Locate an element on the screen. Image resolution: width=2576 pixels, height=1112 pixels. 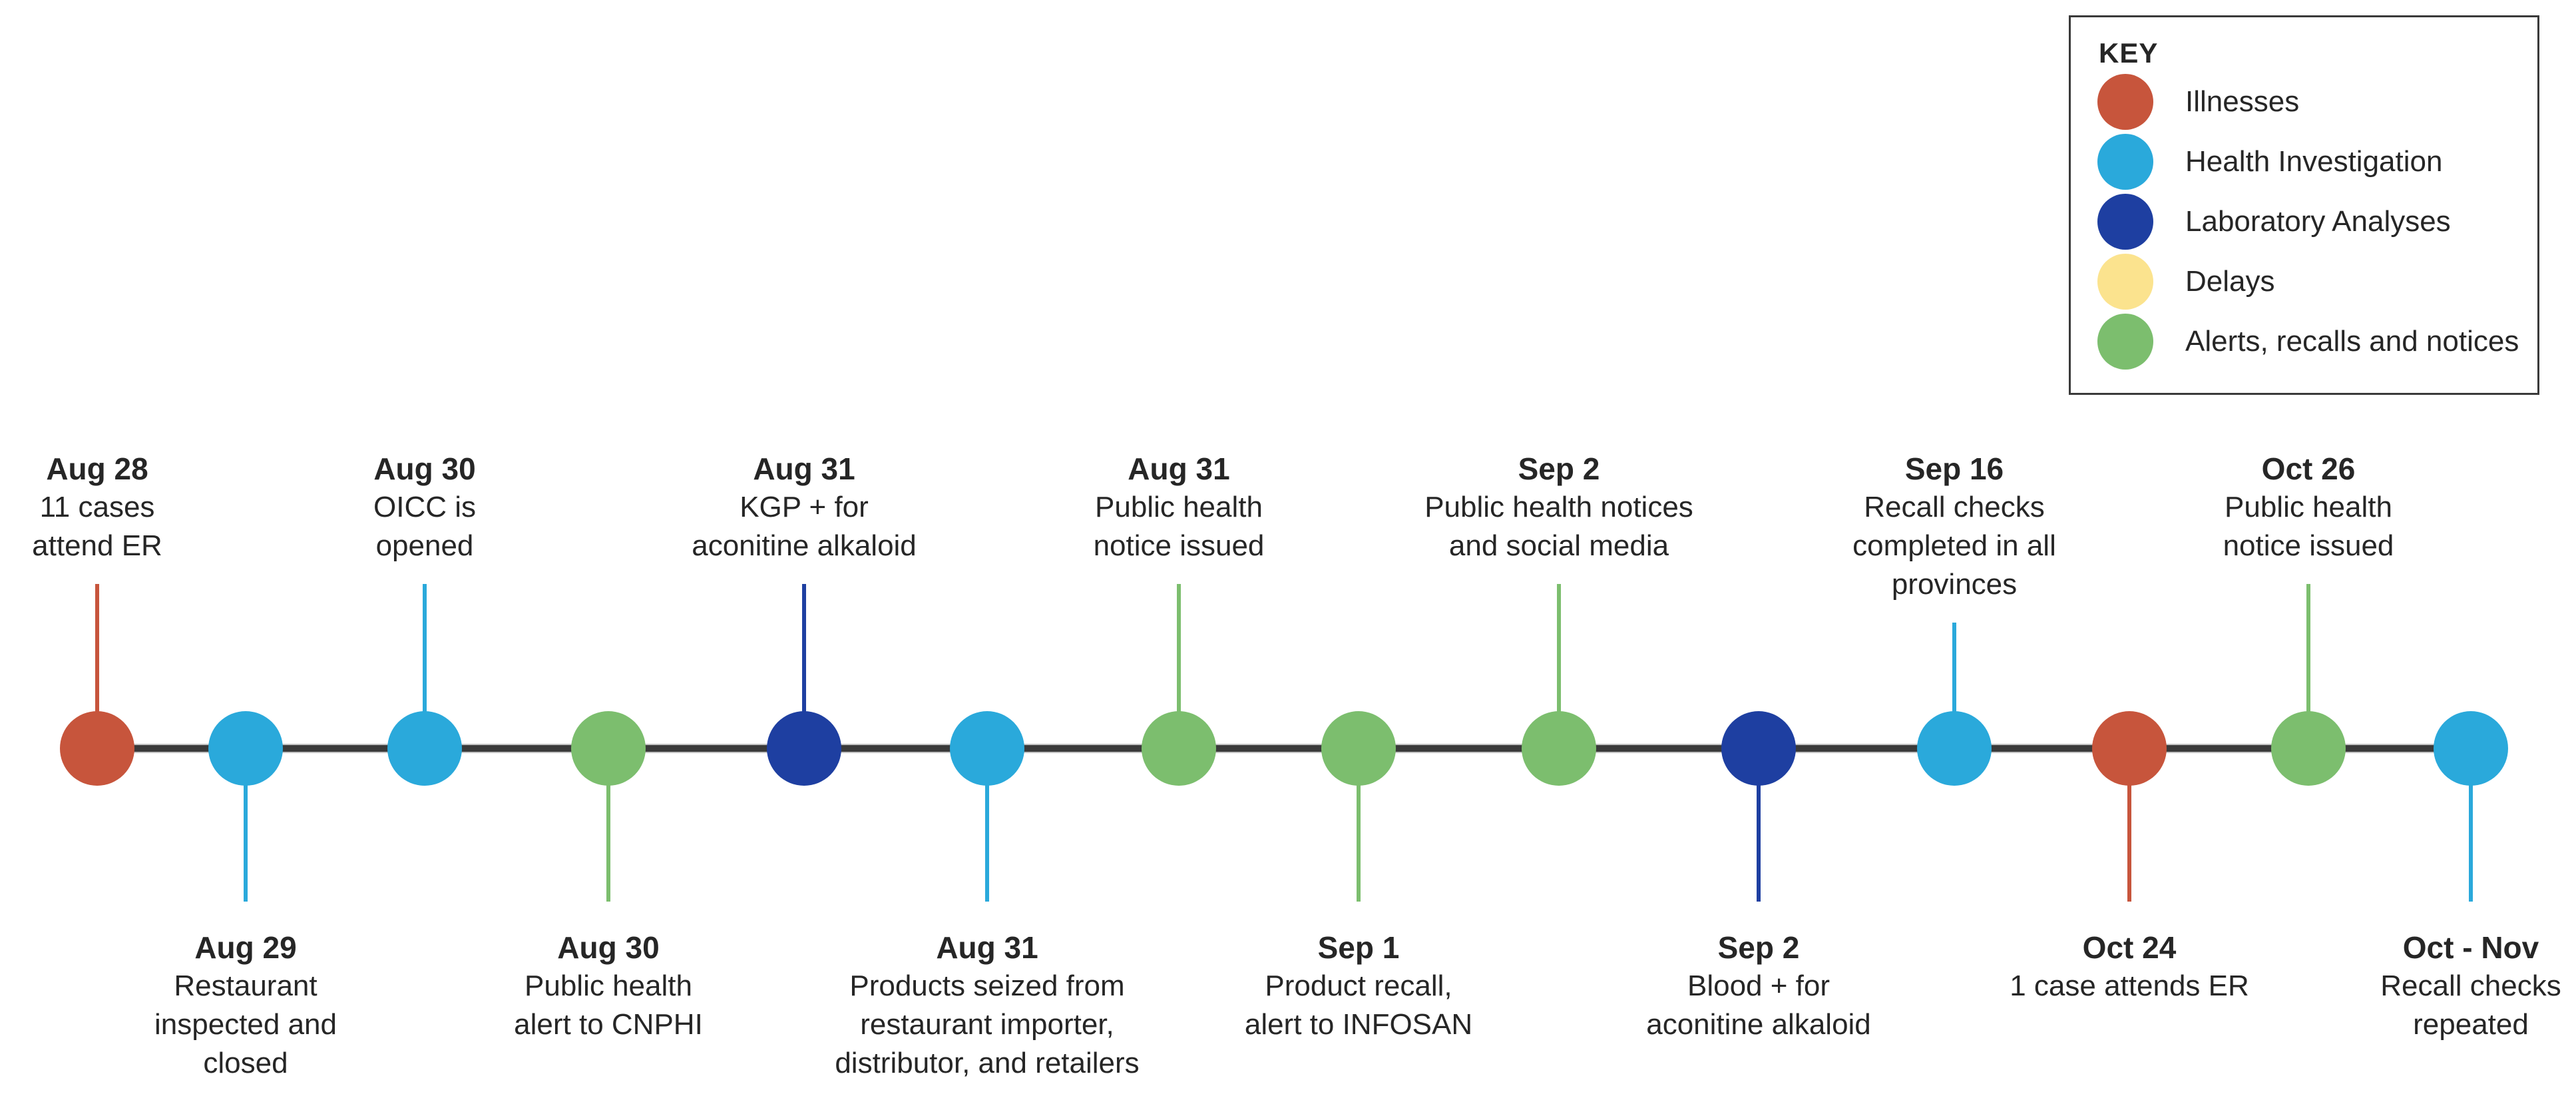
legend-swatch-lab is located at coordinates (2125, 222).